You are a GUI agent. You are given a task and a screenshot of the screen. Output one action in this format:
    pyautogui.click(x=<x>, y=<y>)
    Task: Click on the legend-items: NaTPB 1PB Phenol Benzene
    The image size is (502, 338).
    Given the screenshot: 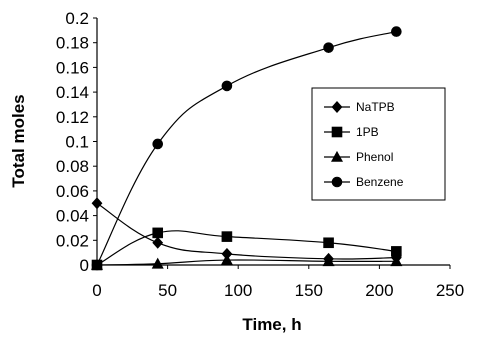 What is the action you would take?
    pyautogui.click(x=364, y=144)
    